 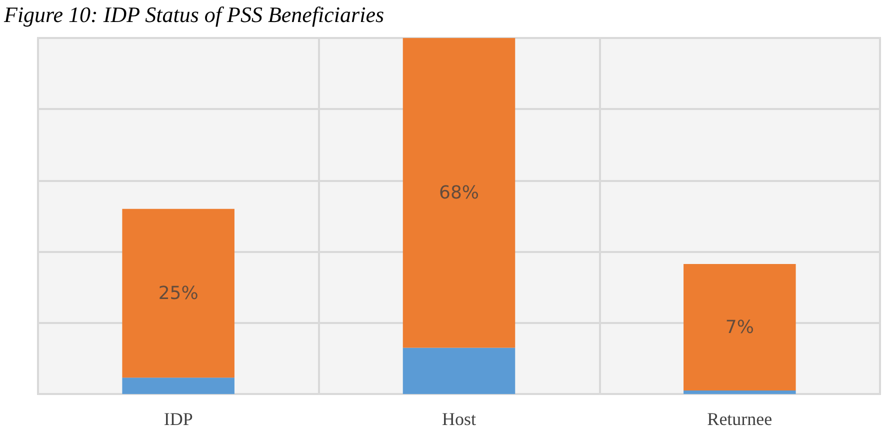 I want to click on annotation: 25%, so click(x=178, y=293).